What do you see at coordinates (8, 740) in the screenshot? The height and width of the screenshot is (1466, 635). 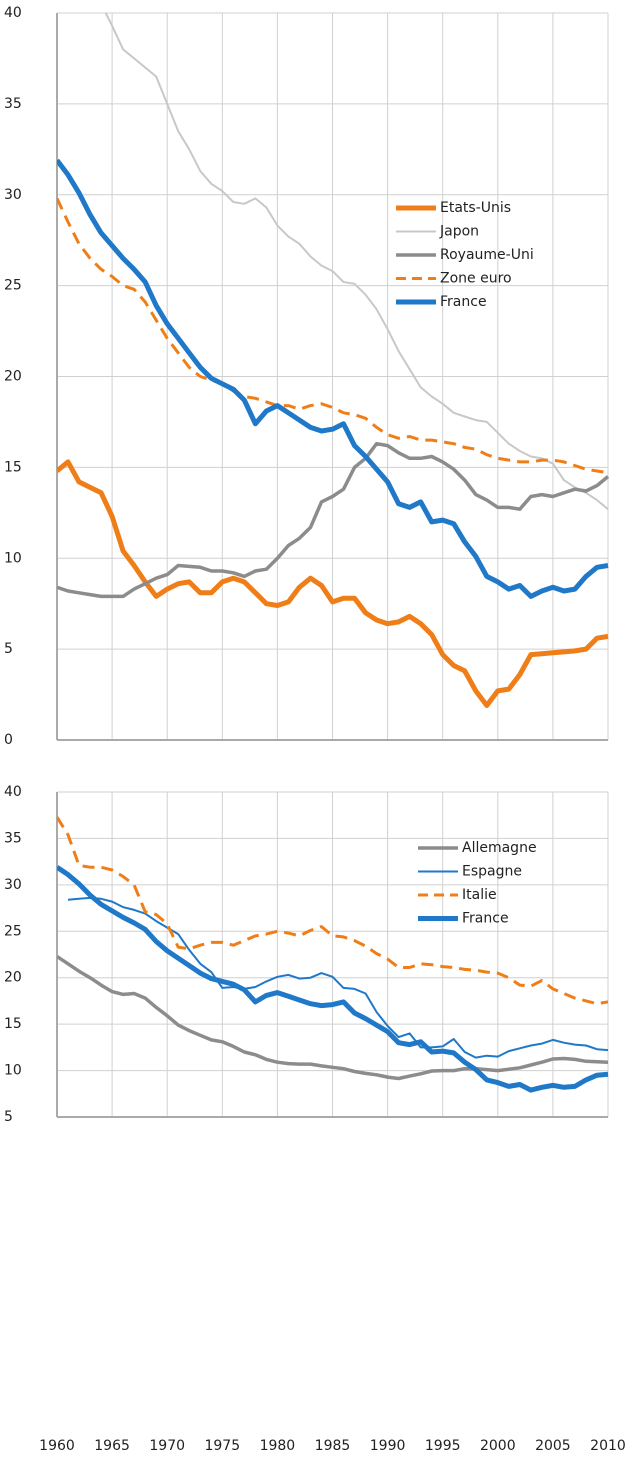 I see `y-tick-label: 0` at bounding box center [8, 740].